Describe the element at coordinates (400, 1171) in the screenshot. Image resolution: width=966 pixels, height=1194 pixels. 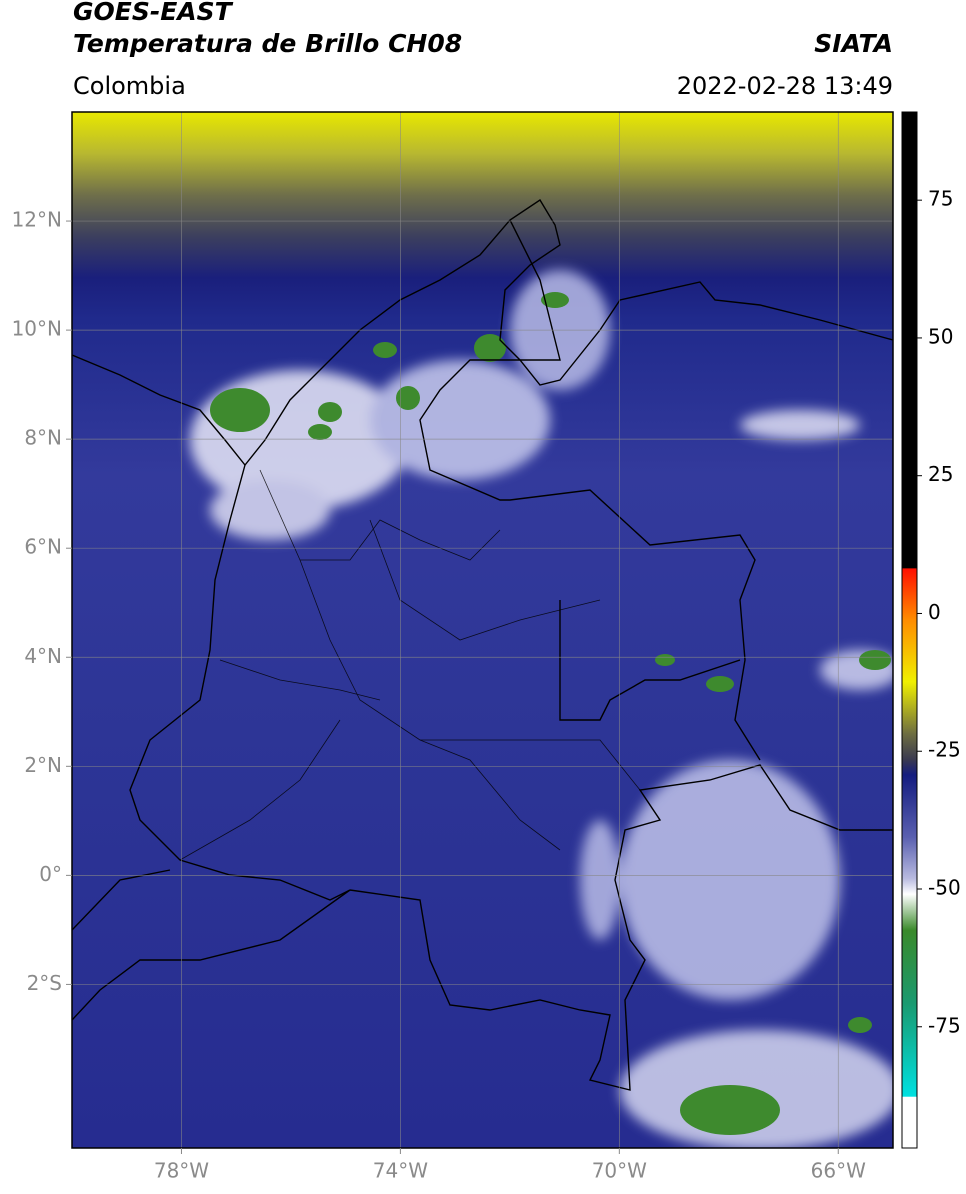
I see `x-tick-label: 74°W` at that location.